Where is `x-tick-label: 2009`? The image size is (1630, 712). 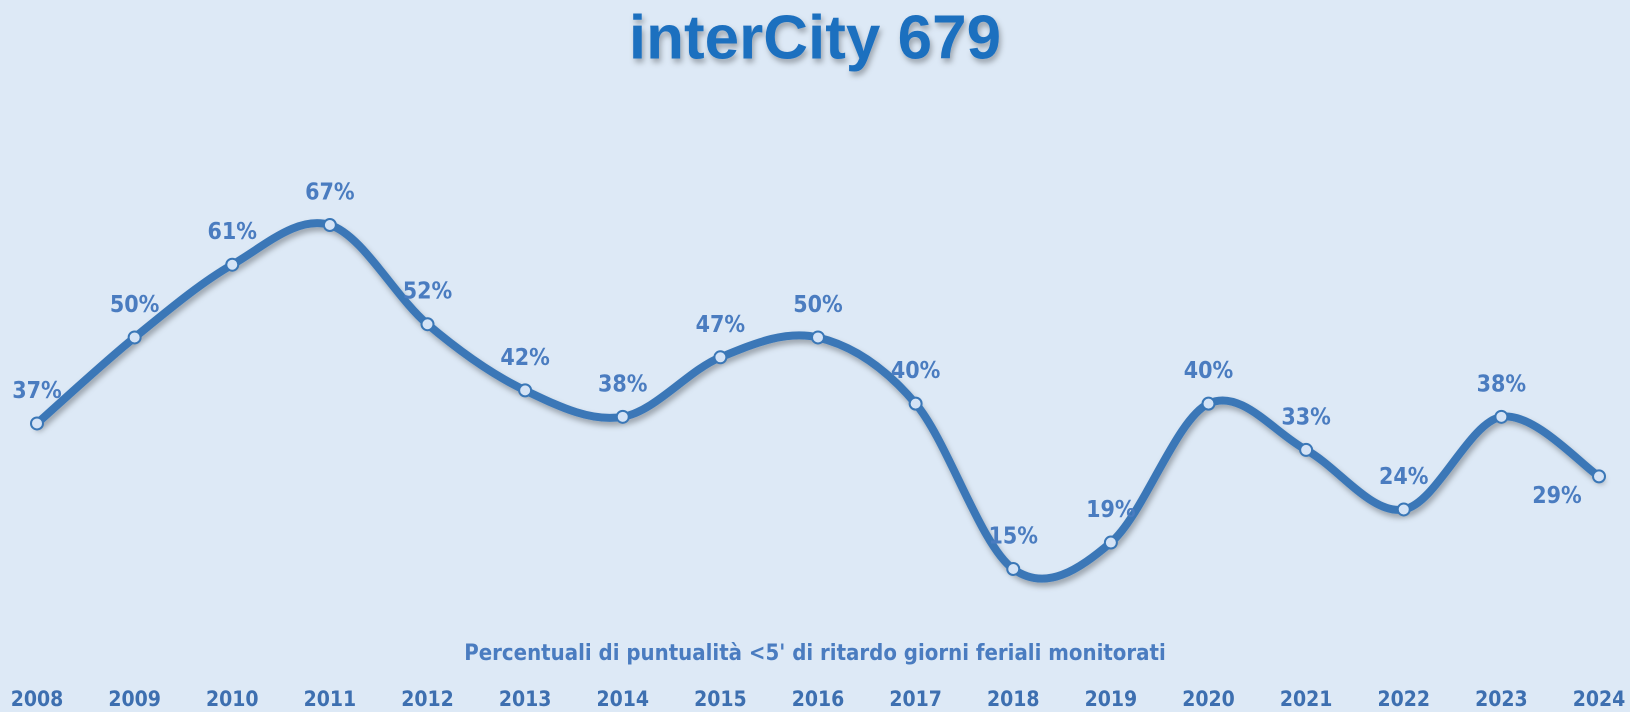 x-tick-label: 2009 is located at coordinates (134, 699).